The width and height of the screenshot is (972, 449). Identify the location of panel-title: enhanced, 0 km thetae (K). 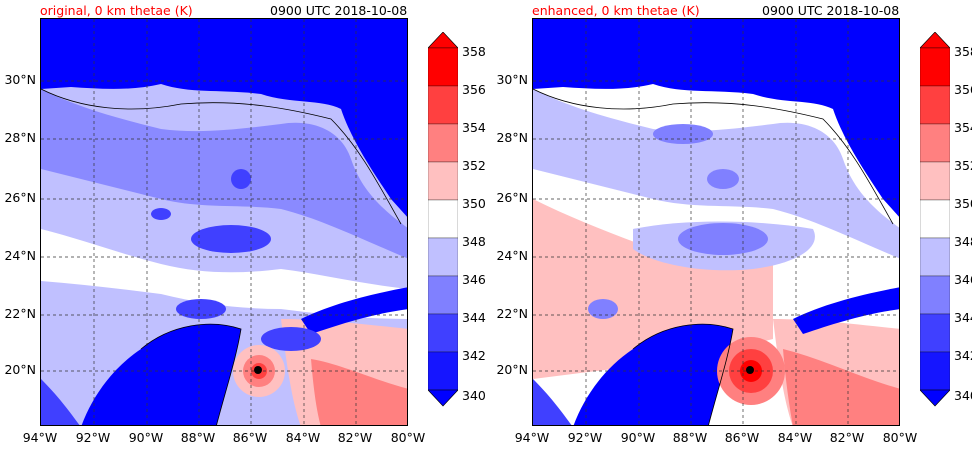
(616, 10).